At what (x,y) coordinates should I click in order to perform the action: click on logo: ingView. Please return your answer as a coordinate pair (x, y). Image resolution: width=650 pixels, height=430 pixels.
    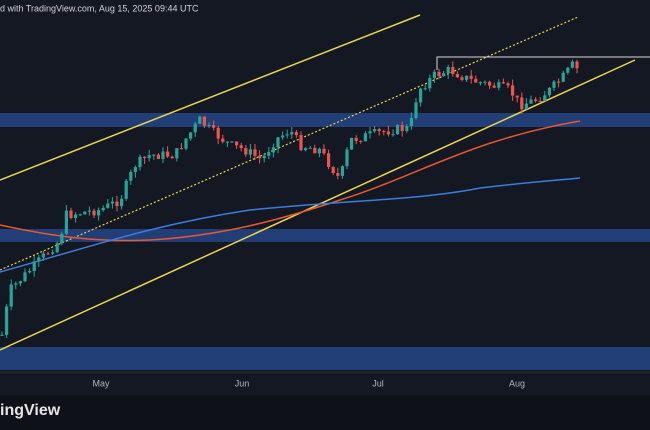
    Looking at the image, I should click on (30, 410).